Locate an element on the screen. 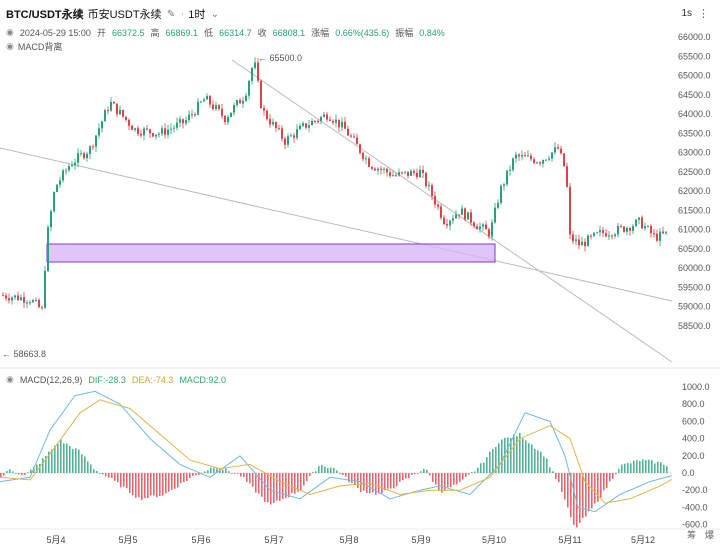 Image resolution: width=720 pixels, height=553 pixels. date-tick-label: 5月8 is located at coordinates (348, 540).